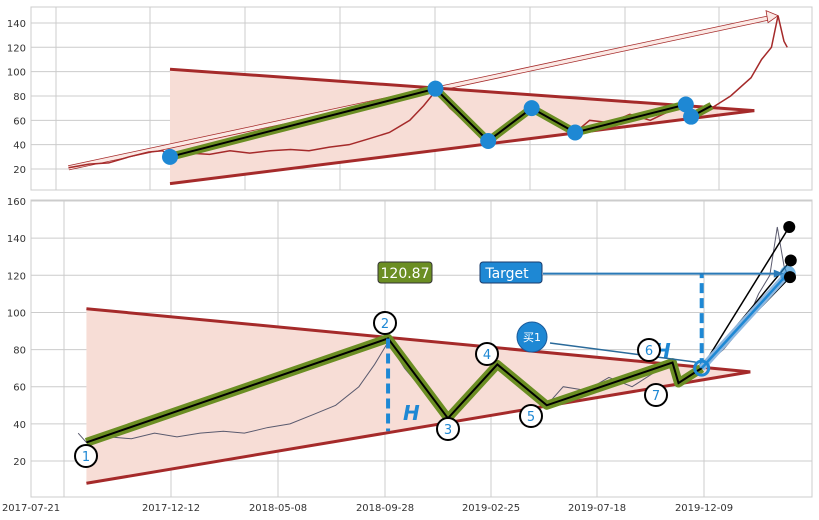 The image size is (819, 520). I want to click on target-label: Target, so click(506, 274).